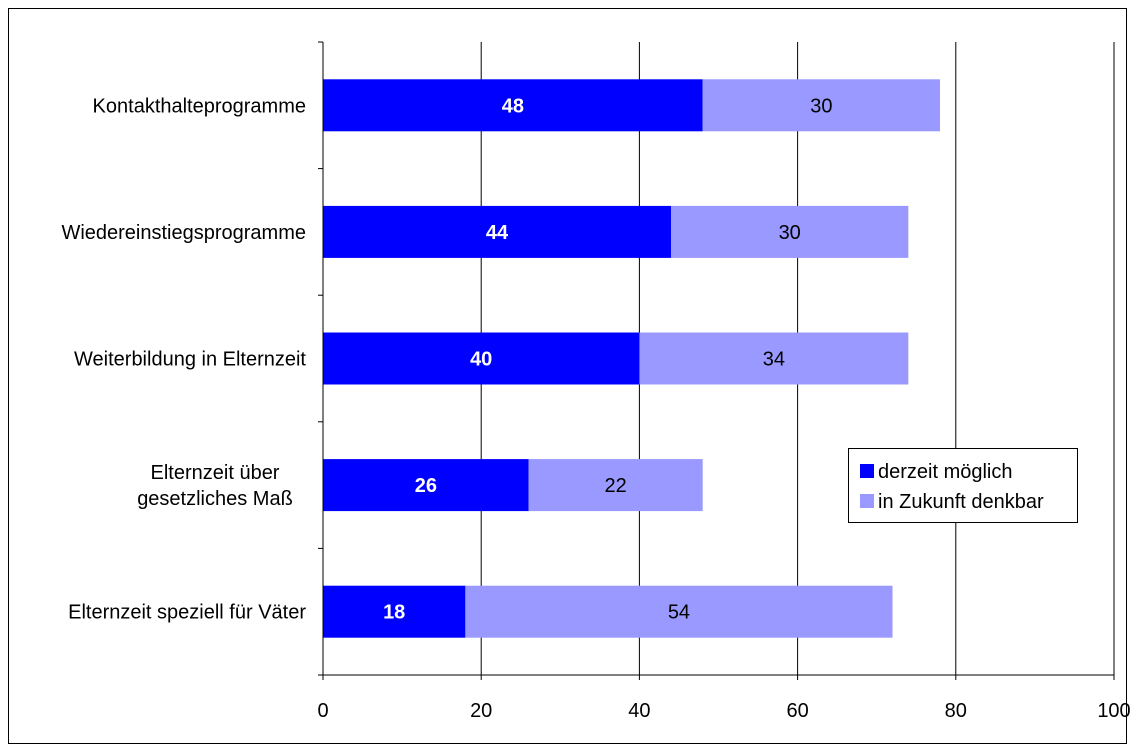 This screenshot has height=752, width=1135. What do you see at coordinates (956, 711) in the screenshot?
I see `x-tick-label-80: 80` at bounding box center [956, 711].